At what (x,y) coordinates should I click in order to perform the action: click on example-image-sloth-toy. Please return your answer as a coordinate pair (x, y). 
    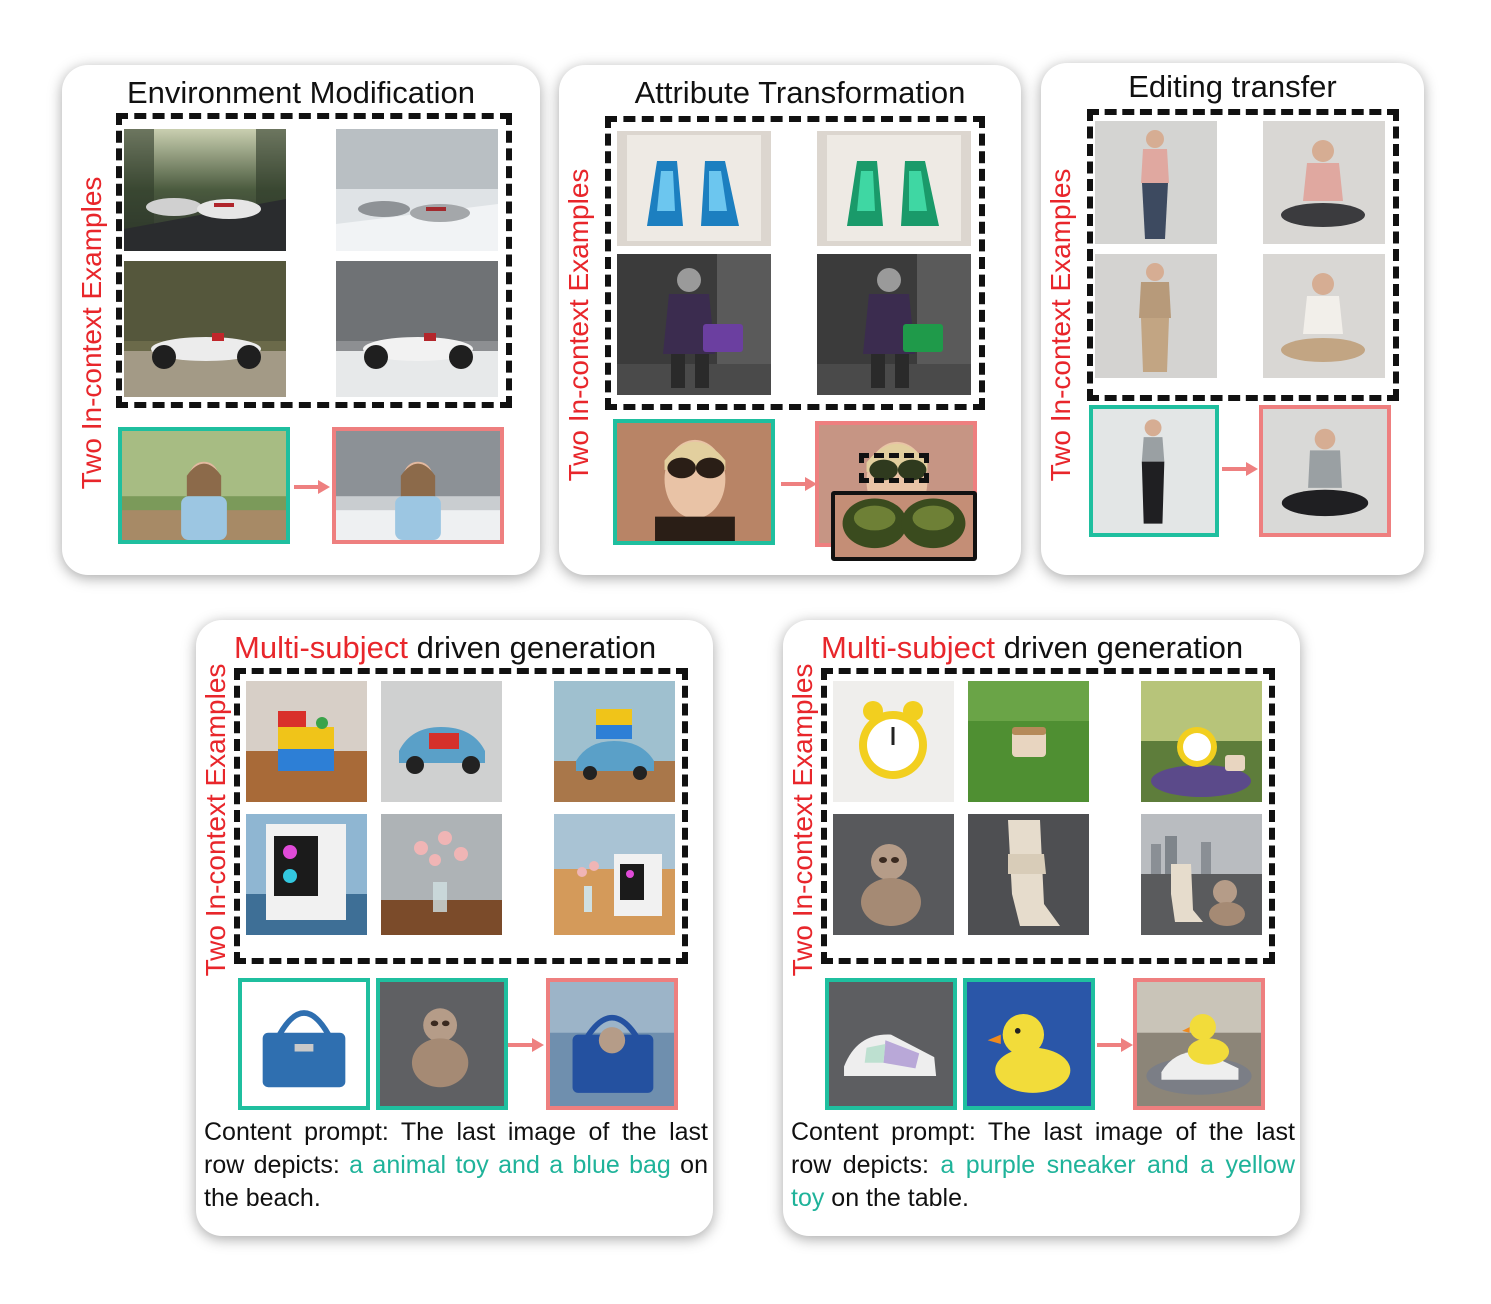
    Looking at the image, I should click on (893, 874).